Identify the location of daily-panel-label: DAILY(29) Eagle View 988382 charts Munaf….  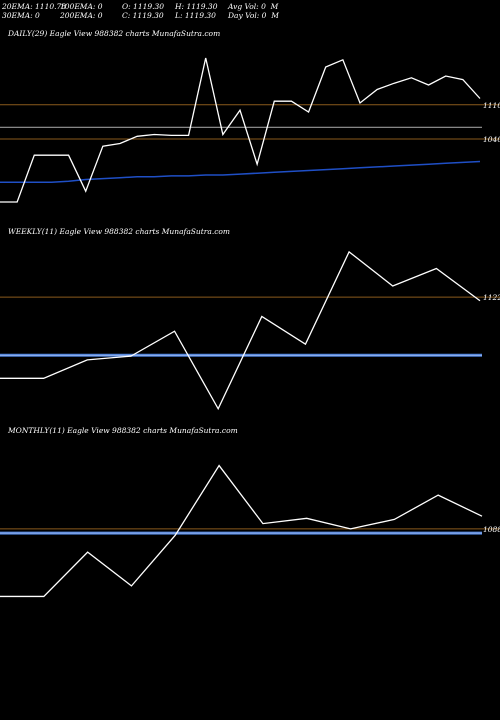
(114, 33).